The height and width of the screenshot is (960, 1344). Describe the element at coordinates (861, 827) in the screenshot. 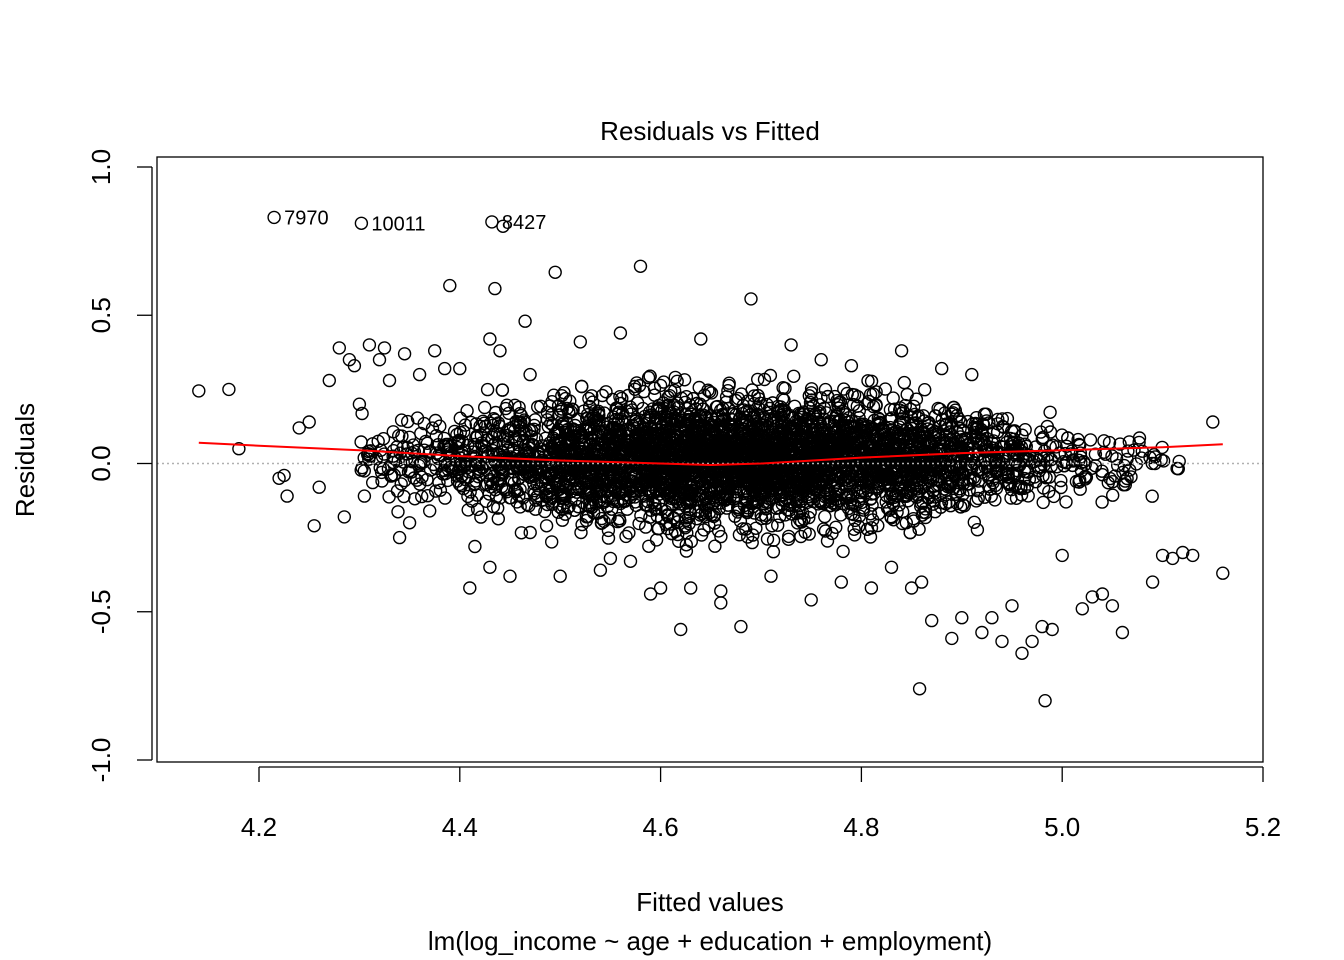

I see `x-tick-label: 4.8` at that location.